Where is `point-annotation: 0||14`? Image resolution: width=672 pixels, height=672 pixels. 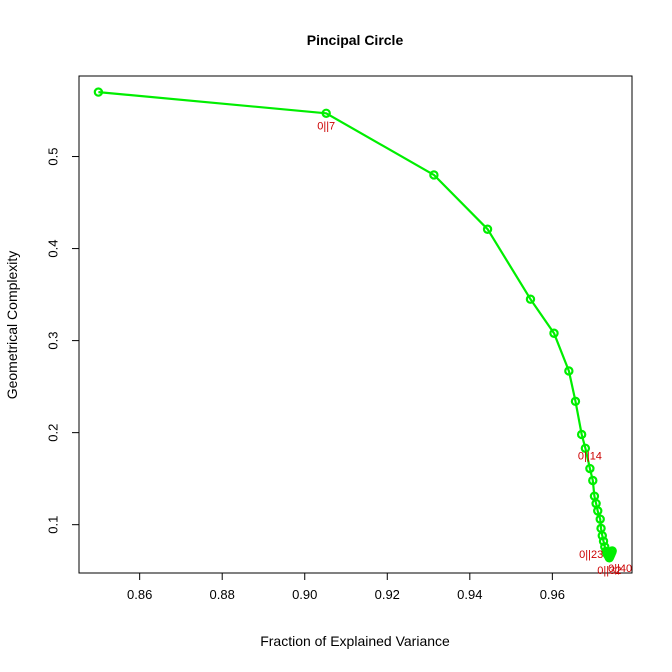
point-annotation: 0||14 is located at coordinates (590, 457).